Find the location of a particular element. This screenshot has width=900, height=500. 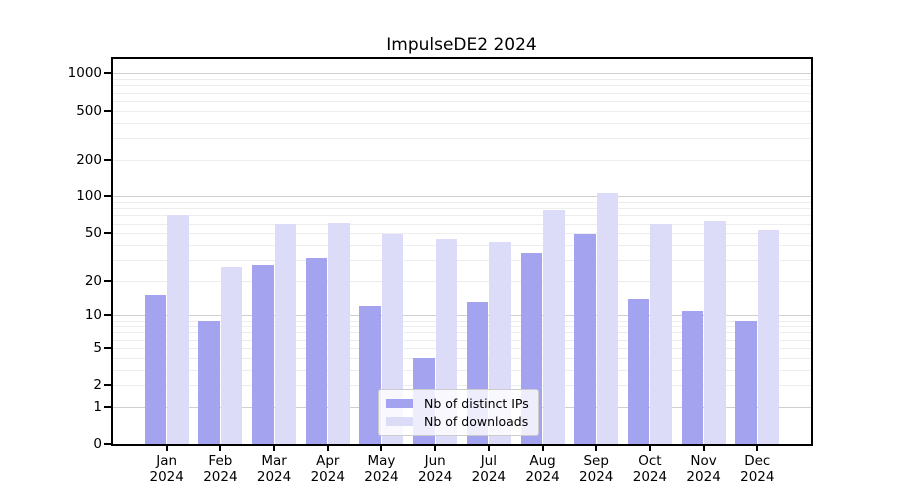

legend-item-downloads: Nb of downloads is located at coordinates (457, 421).